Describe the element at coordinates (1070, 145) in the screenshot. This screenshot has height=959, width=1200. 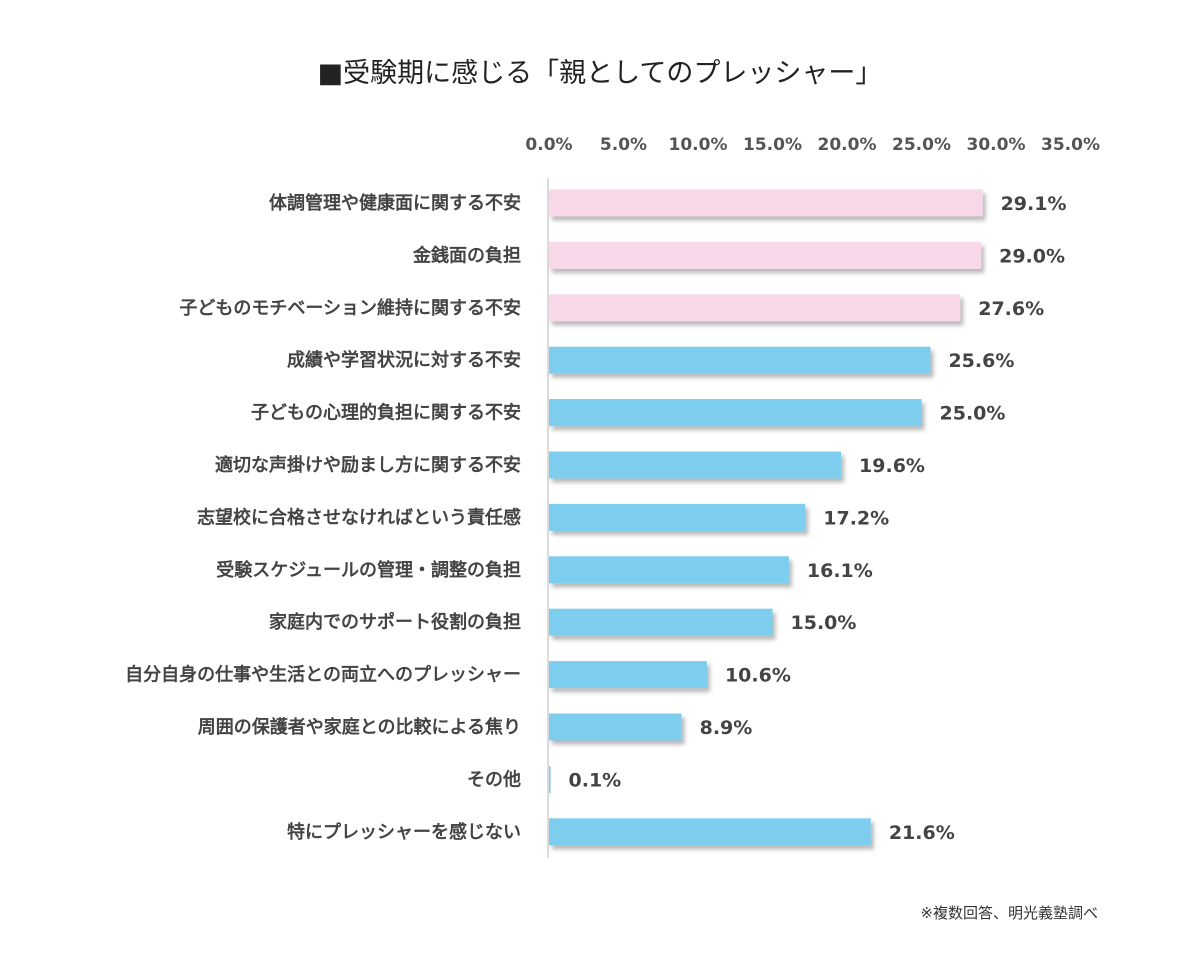
I see `x-tick-label: 35.0%` at that location.